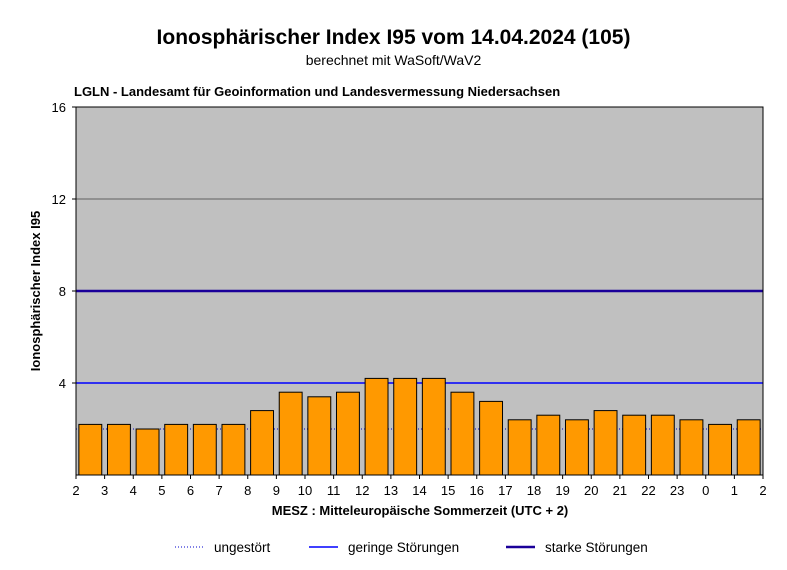 This screenshot has width=787, height=570. I want to click on x-tick-label-24: 2, so click(762, 490).